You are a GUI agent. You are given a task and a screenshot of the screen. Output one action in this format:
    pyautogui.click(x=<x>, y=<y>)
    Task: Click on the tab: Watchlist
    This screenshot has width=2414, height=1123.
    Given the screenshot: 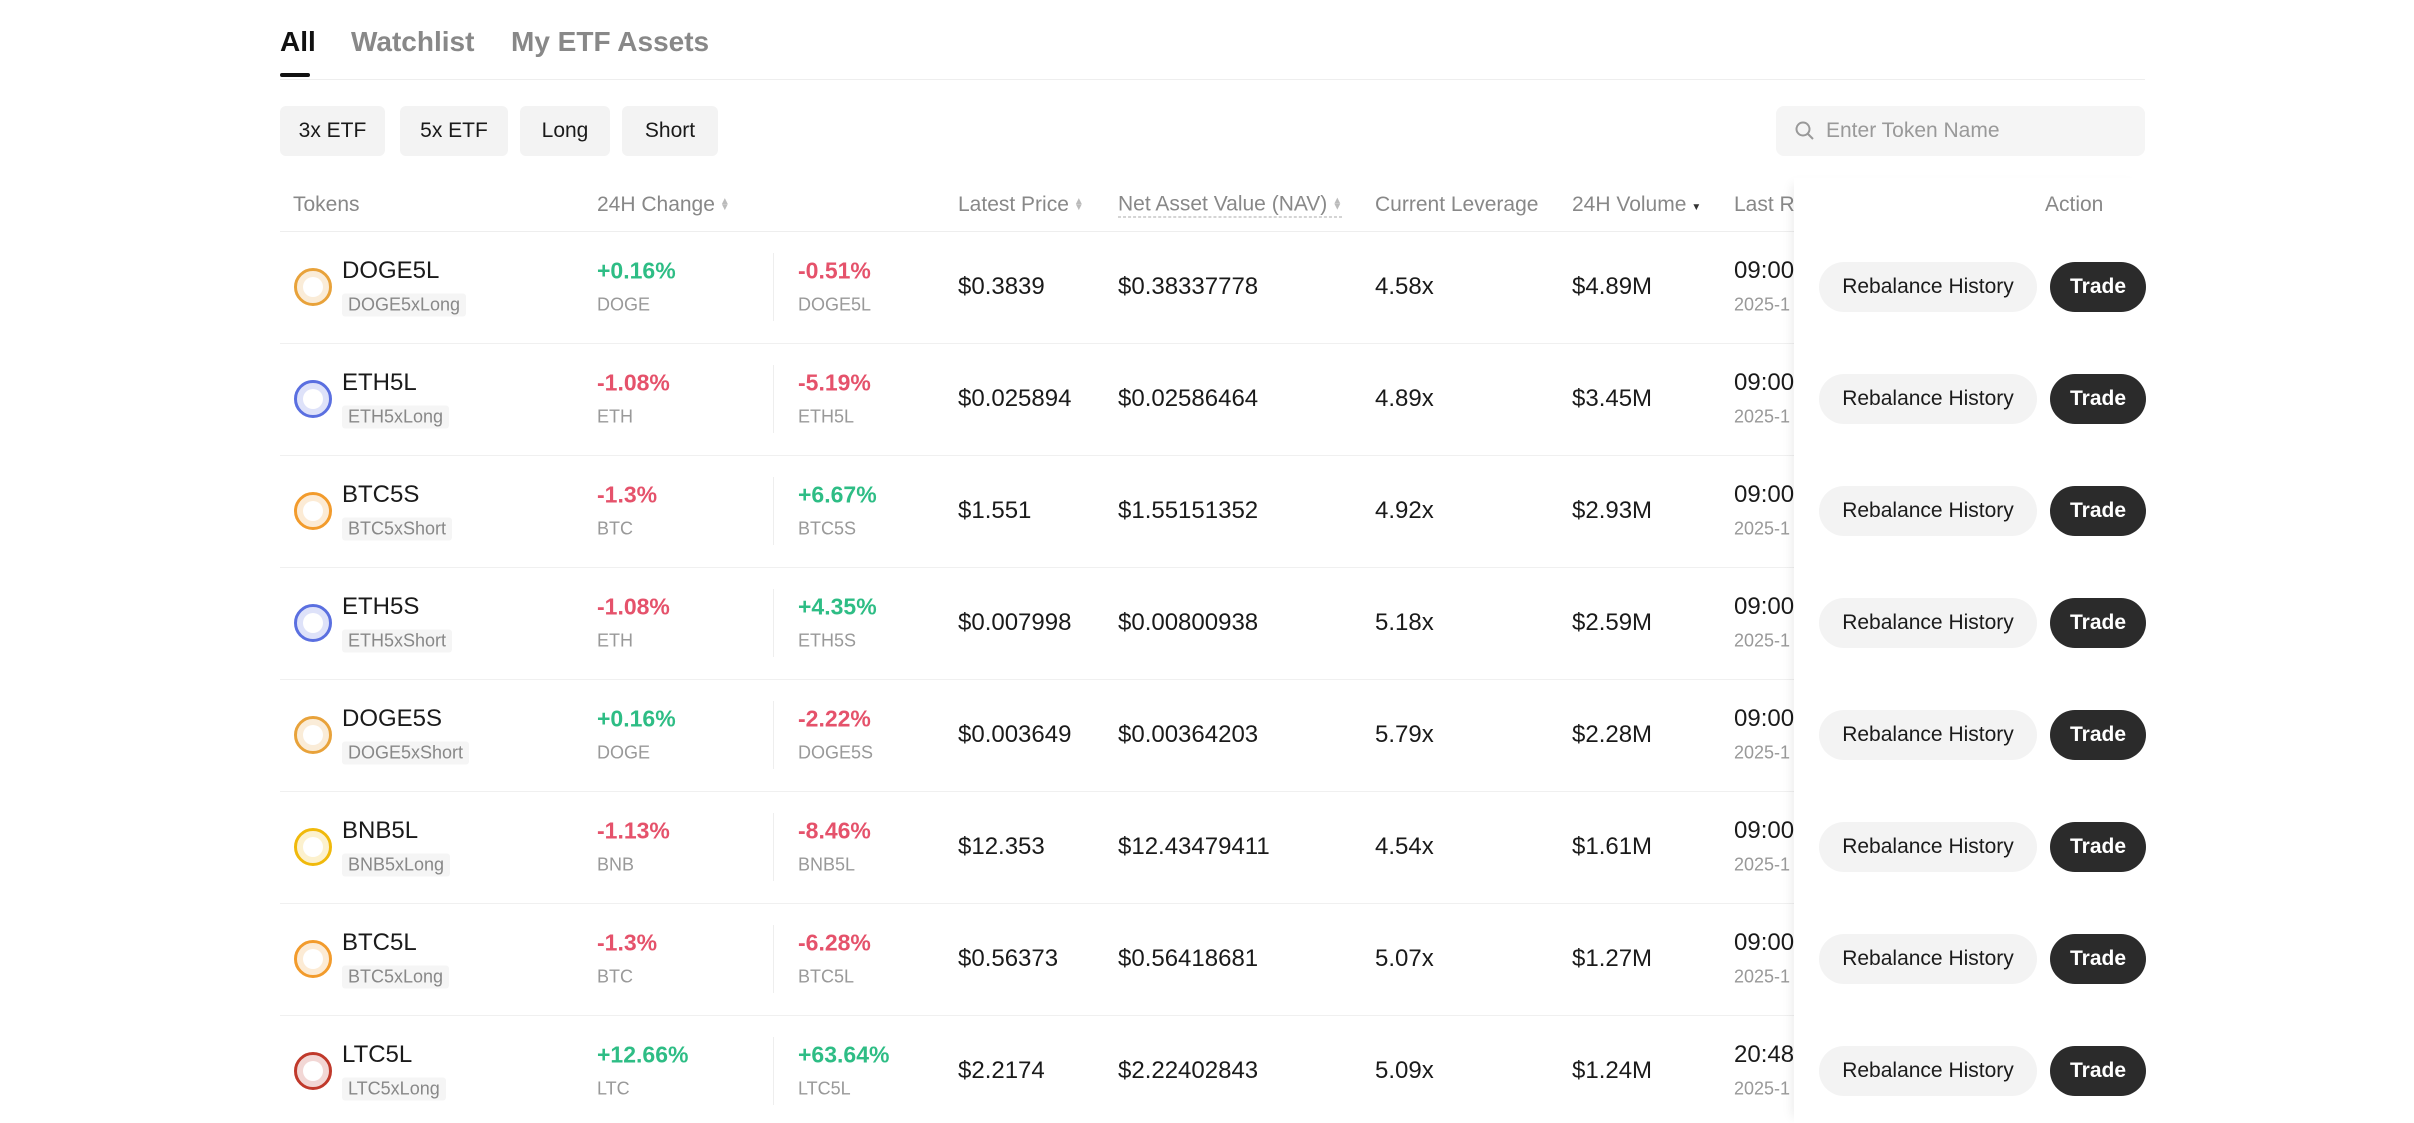 What is the action you would take?
    pyautogui.click(x=413, y=41)
    